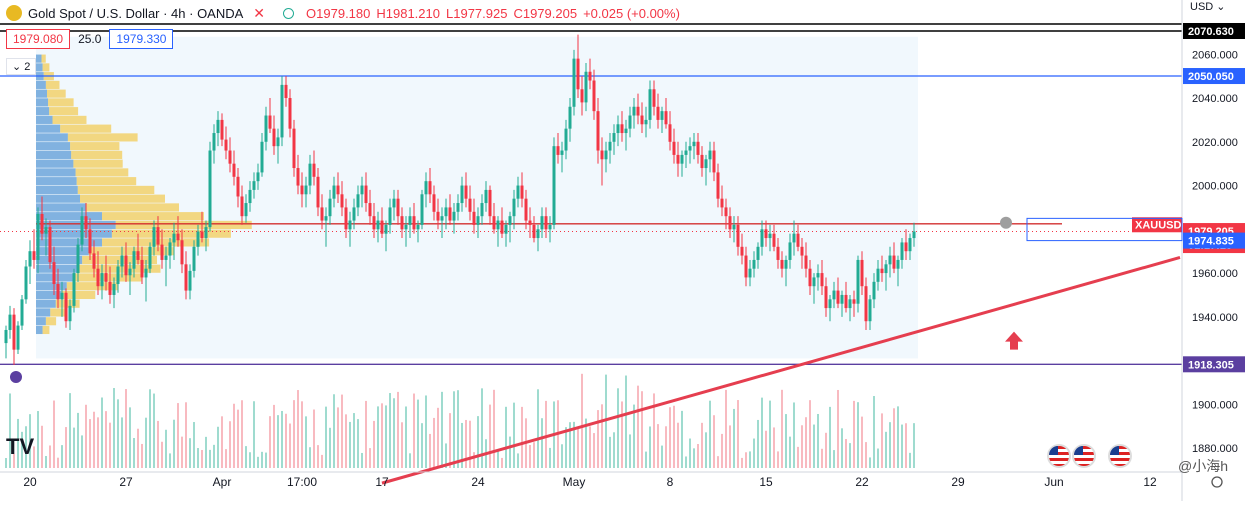 Image resolution: width=1250 pixels, height=506 pixels. Describe the element at coordinates (38, 39) in the screenshot. I see `sell-price-button: 1979.080` at that location.